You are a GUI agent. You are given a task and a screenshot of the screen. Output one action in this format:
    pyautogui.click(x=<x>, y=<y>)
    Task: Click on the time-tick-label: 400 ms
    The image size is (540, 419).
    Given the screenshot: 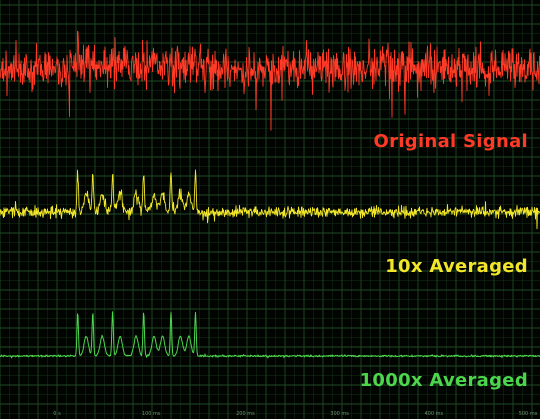 What is the action you would take?
    pyautogui.click(x=434, y=414)
    